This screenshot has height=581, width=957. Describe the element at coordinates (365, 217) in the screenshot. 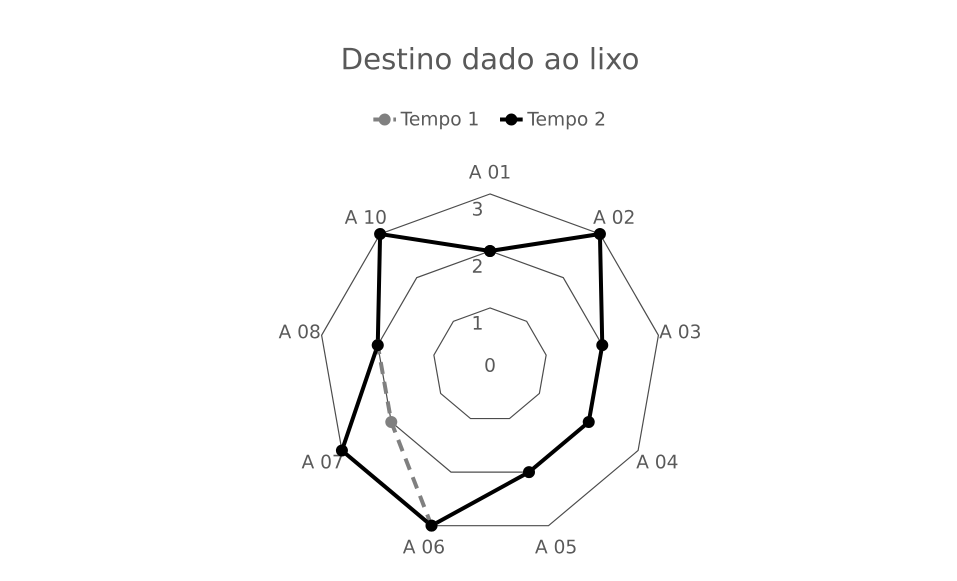

I see `spoke-label: A 10` at that location.